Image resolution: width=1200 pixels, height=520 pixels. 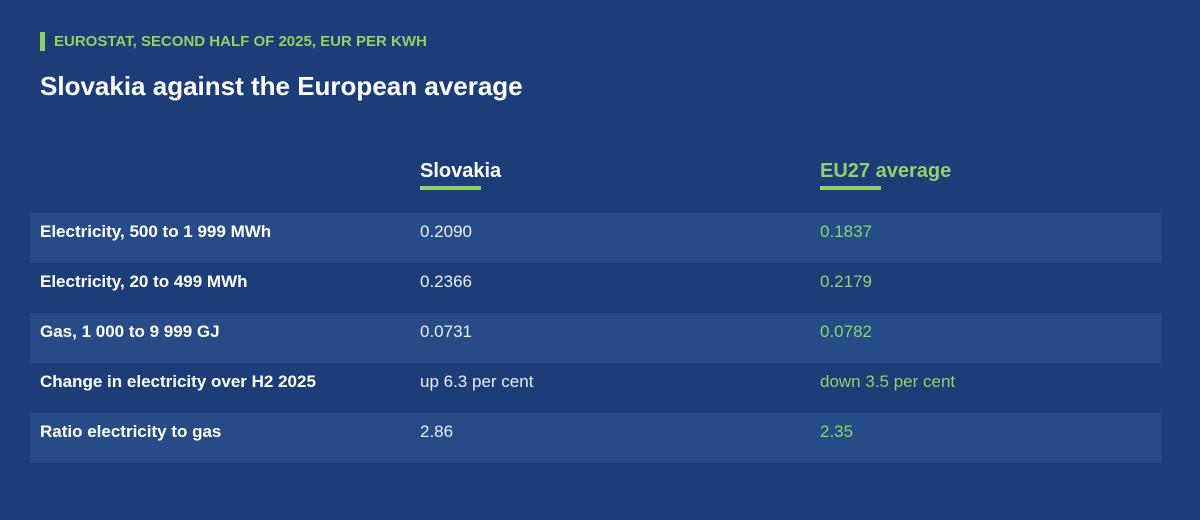 What do you see at coordinates (886, 171) in the screenshot?
I see `column-label: EU27 average` at bounding box center [886, 171].